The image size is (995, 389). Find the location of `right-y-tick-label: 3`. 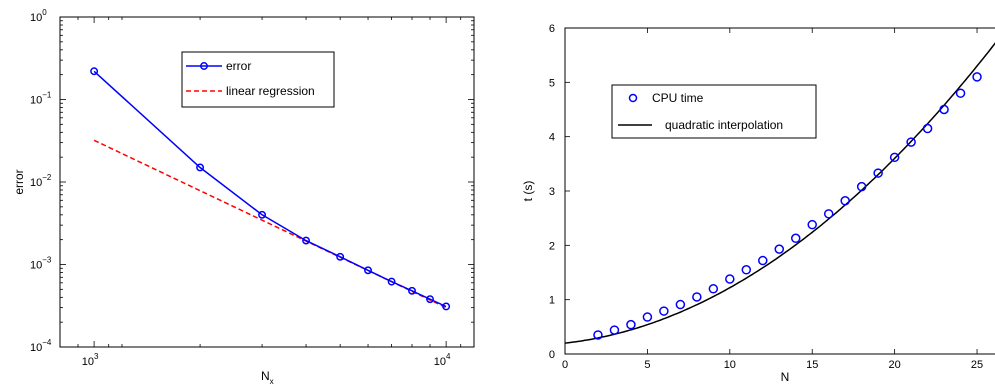

right-y-tick-label: 3 is located at coordinates (552, 192).